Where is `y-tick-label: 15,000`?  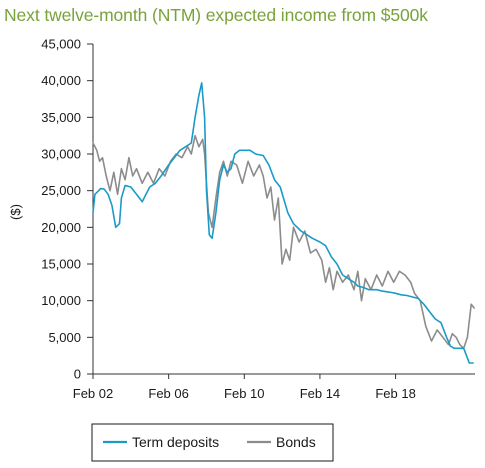 y-tick-label: 15,000 is located at coordinates (61, 264).